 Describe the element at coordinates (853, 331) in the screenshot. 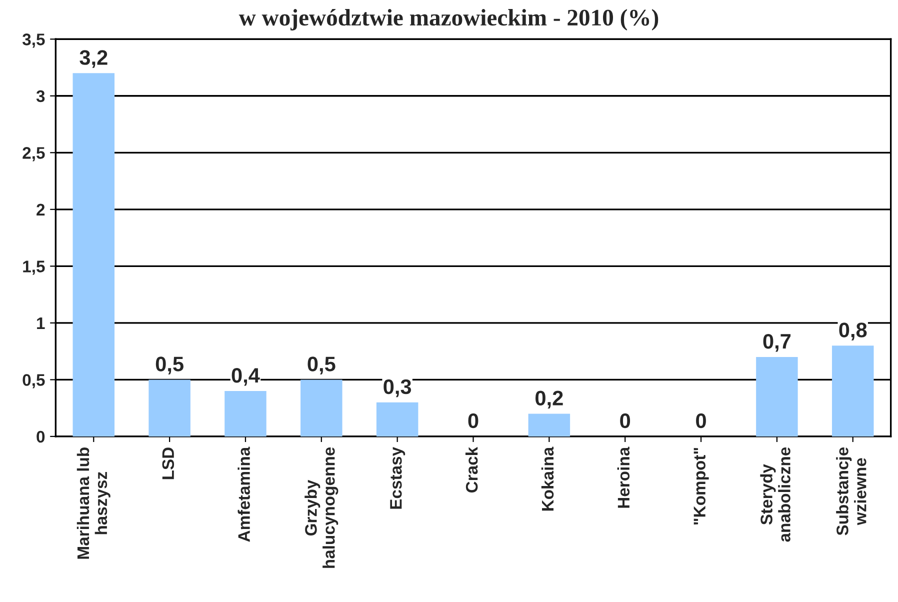

I see `data-label: 0,8` at that location.